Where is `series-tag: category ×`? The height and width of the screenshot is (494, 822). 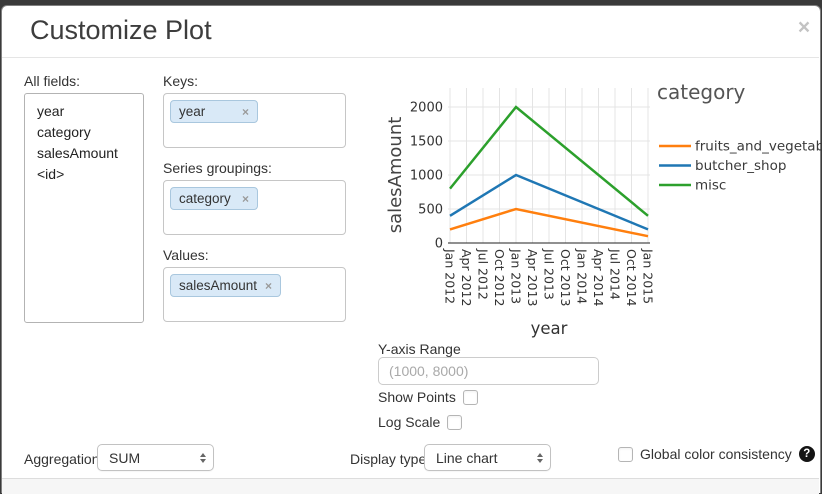 series-tag: category × is located at coordinates (214, 198).